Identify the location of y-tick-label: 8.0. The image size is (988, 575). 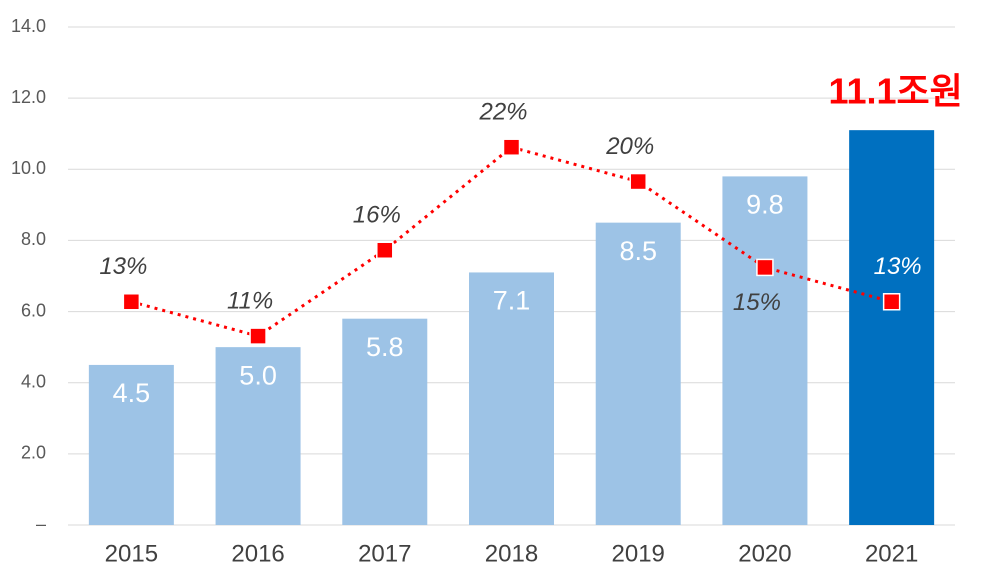
(33, 239).